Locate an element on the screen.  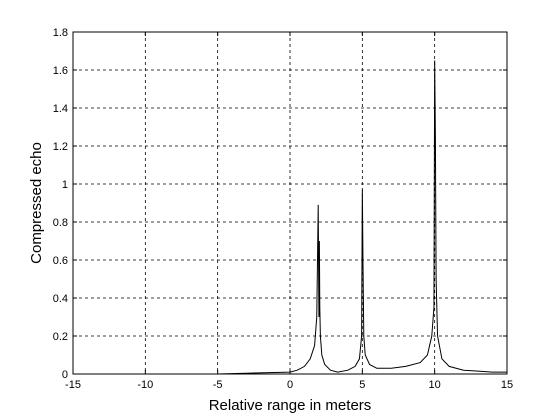
y-tick-label: 1.6 is located at coordinates (60, 71).